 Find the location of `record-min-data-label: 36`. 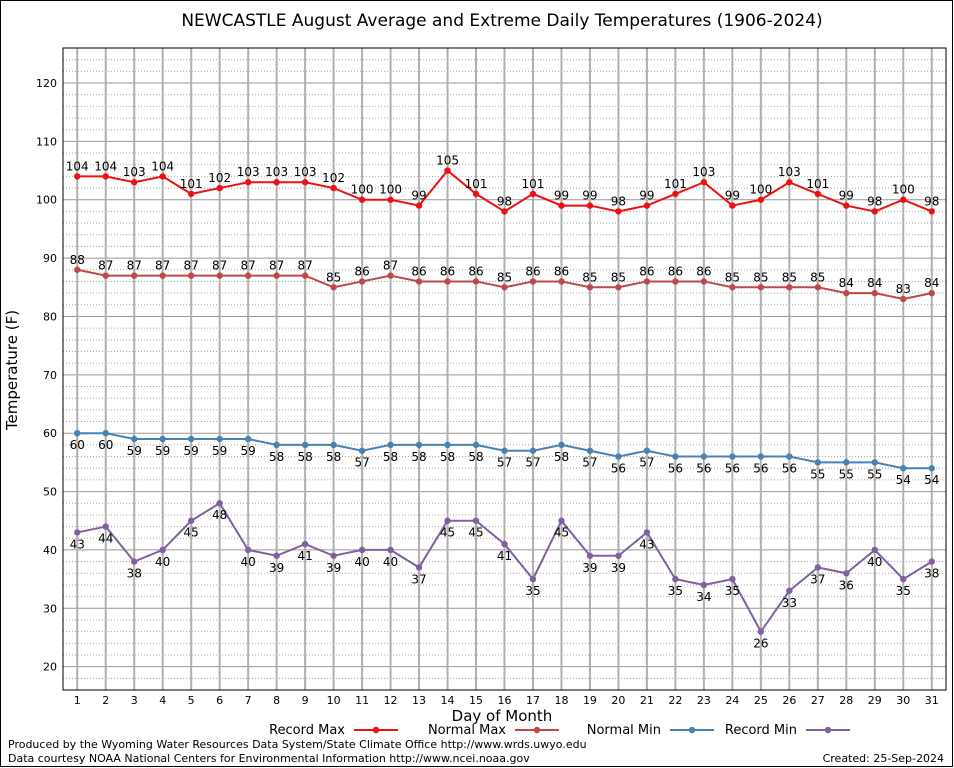

record-min-data-label: 36 is located at coordinates (846, 585).